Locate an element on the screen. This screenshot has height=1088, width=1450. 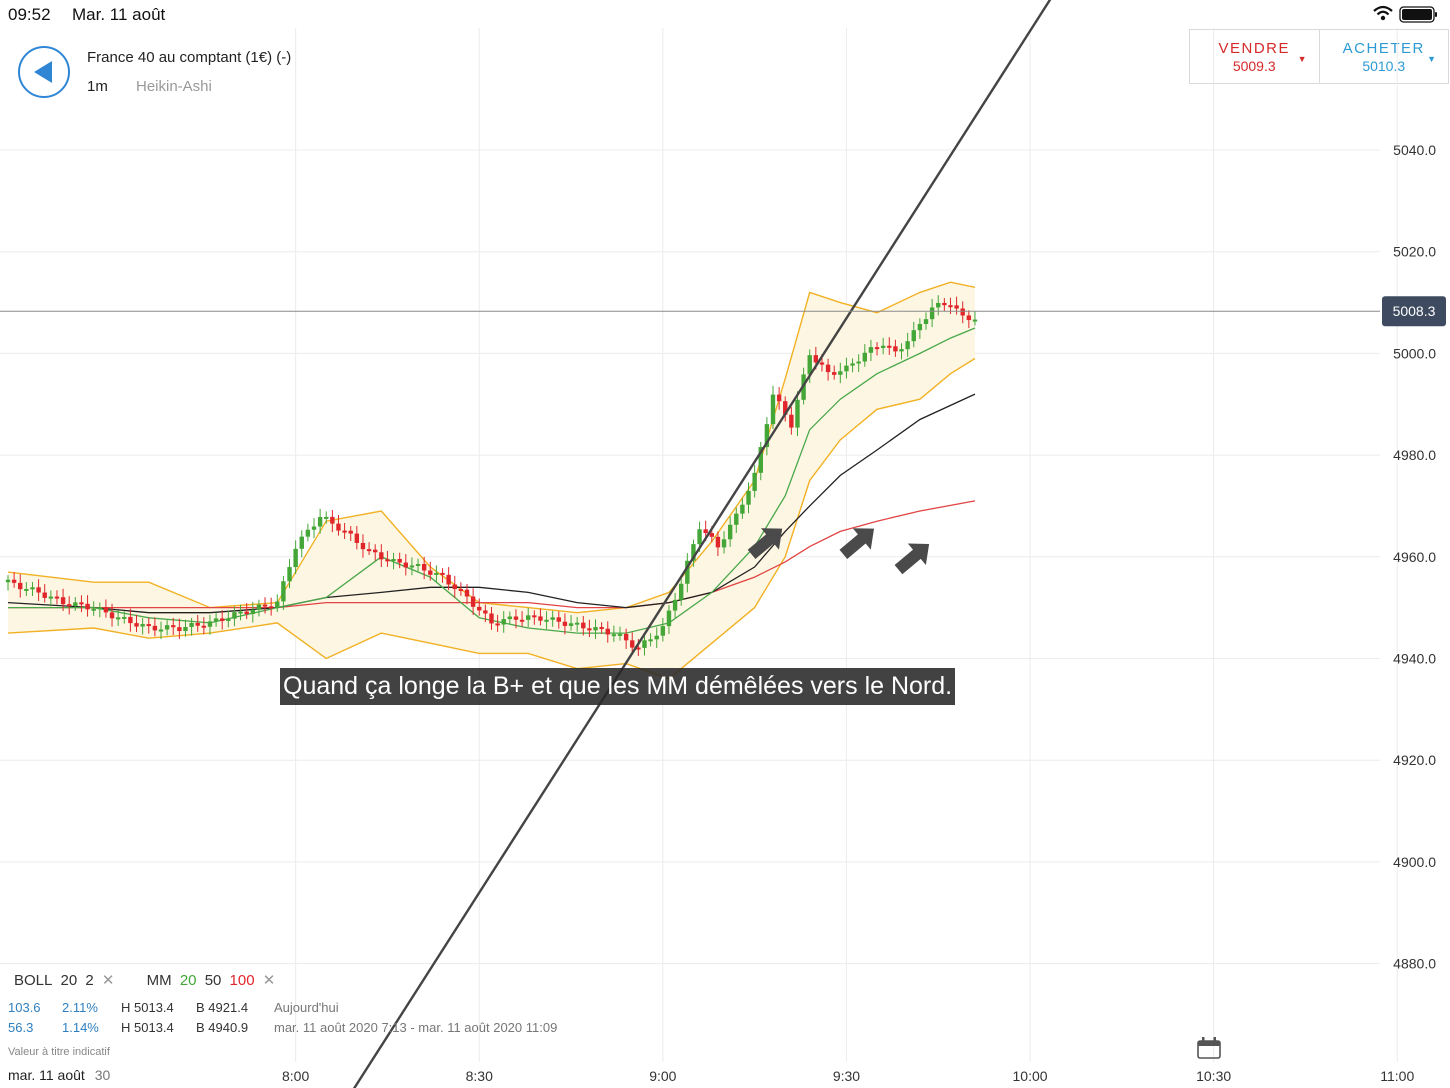
wifi-icon is located at coordinates (1383, 13).